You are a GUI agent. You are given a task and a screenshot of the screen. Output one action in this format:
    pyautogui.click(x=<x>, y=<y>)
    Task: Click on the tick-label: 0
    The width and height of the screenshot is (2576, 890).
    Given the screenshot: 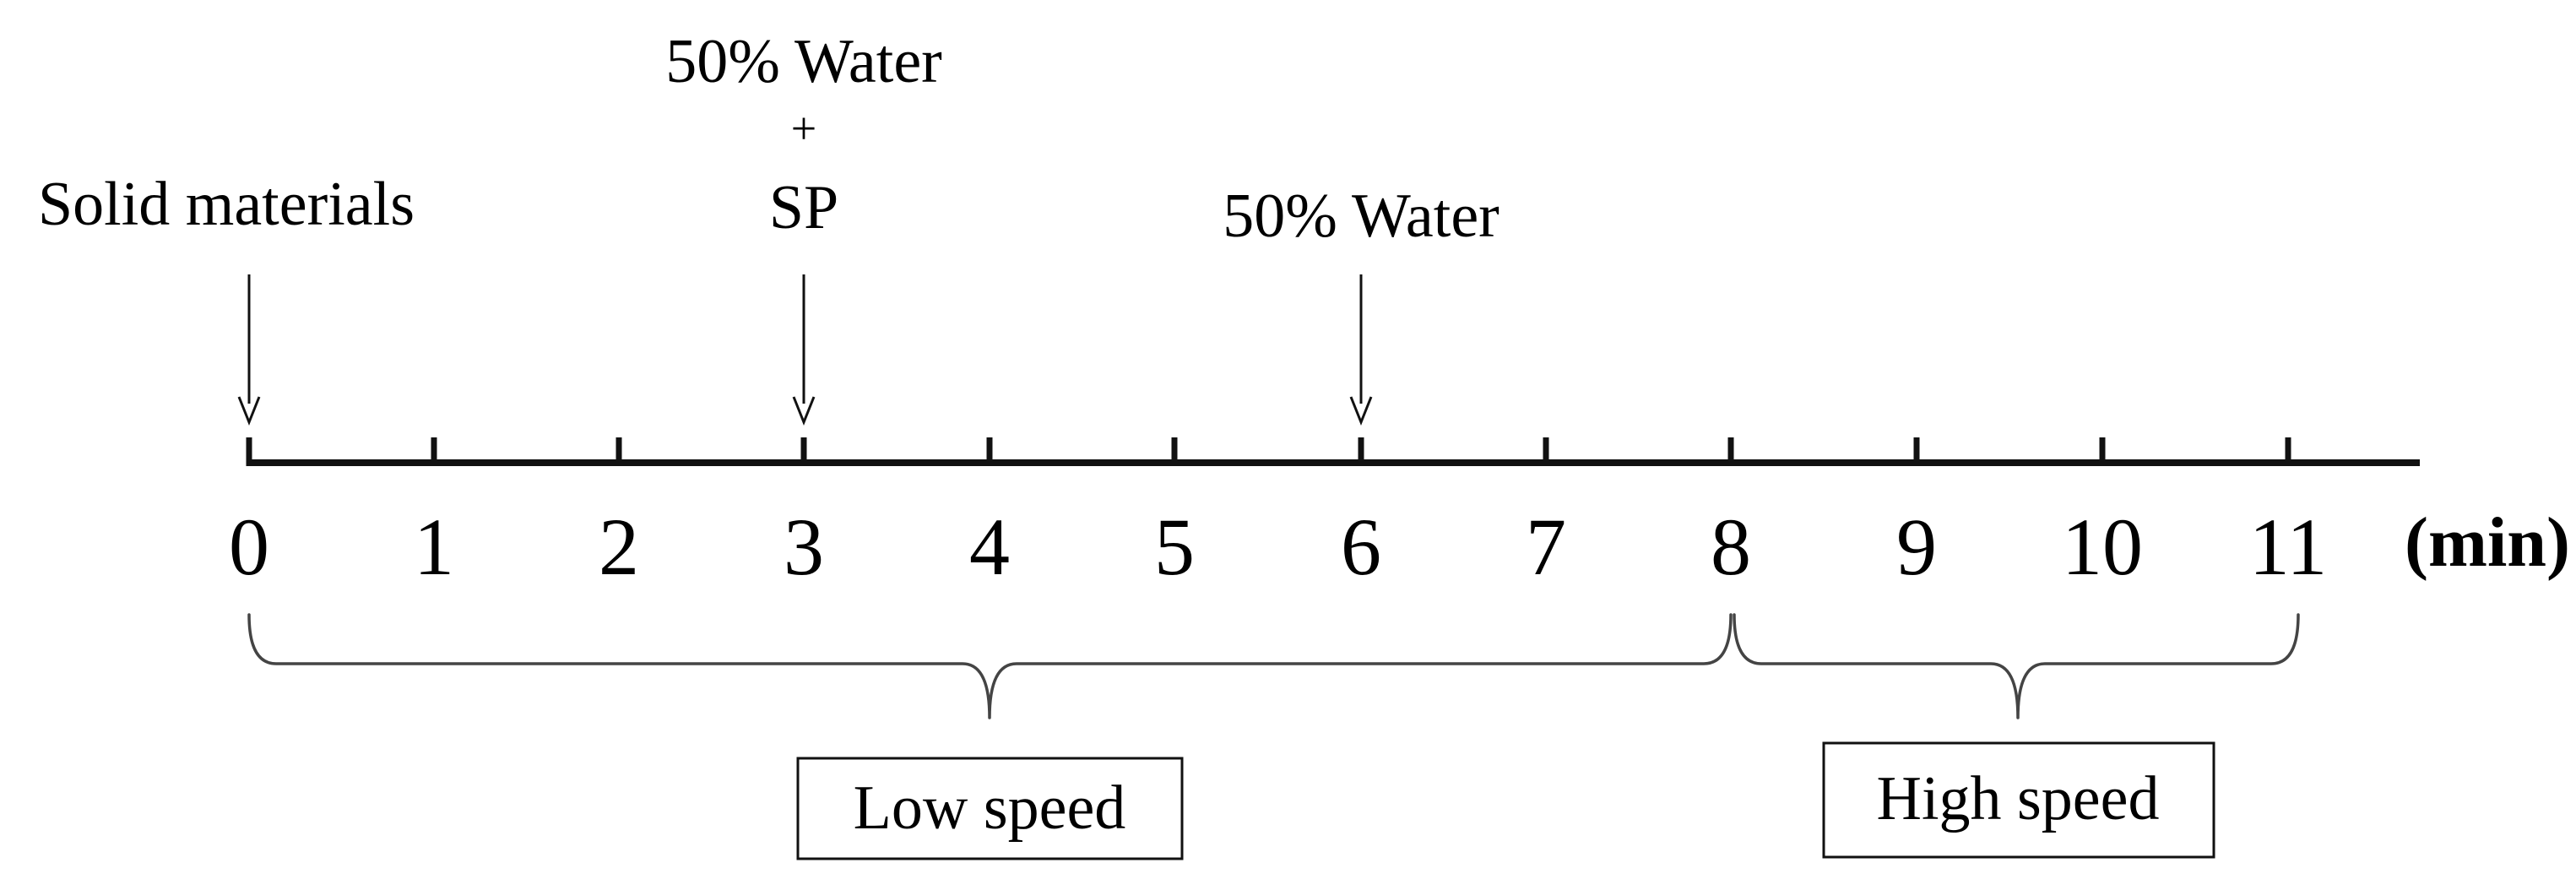 What is the action you would take?
    pyautogui.click(x=249, y=547)
    